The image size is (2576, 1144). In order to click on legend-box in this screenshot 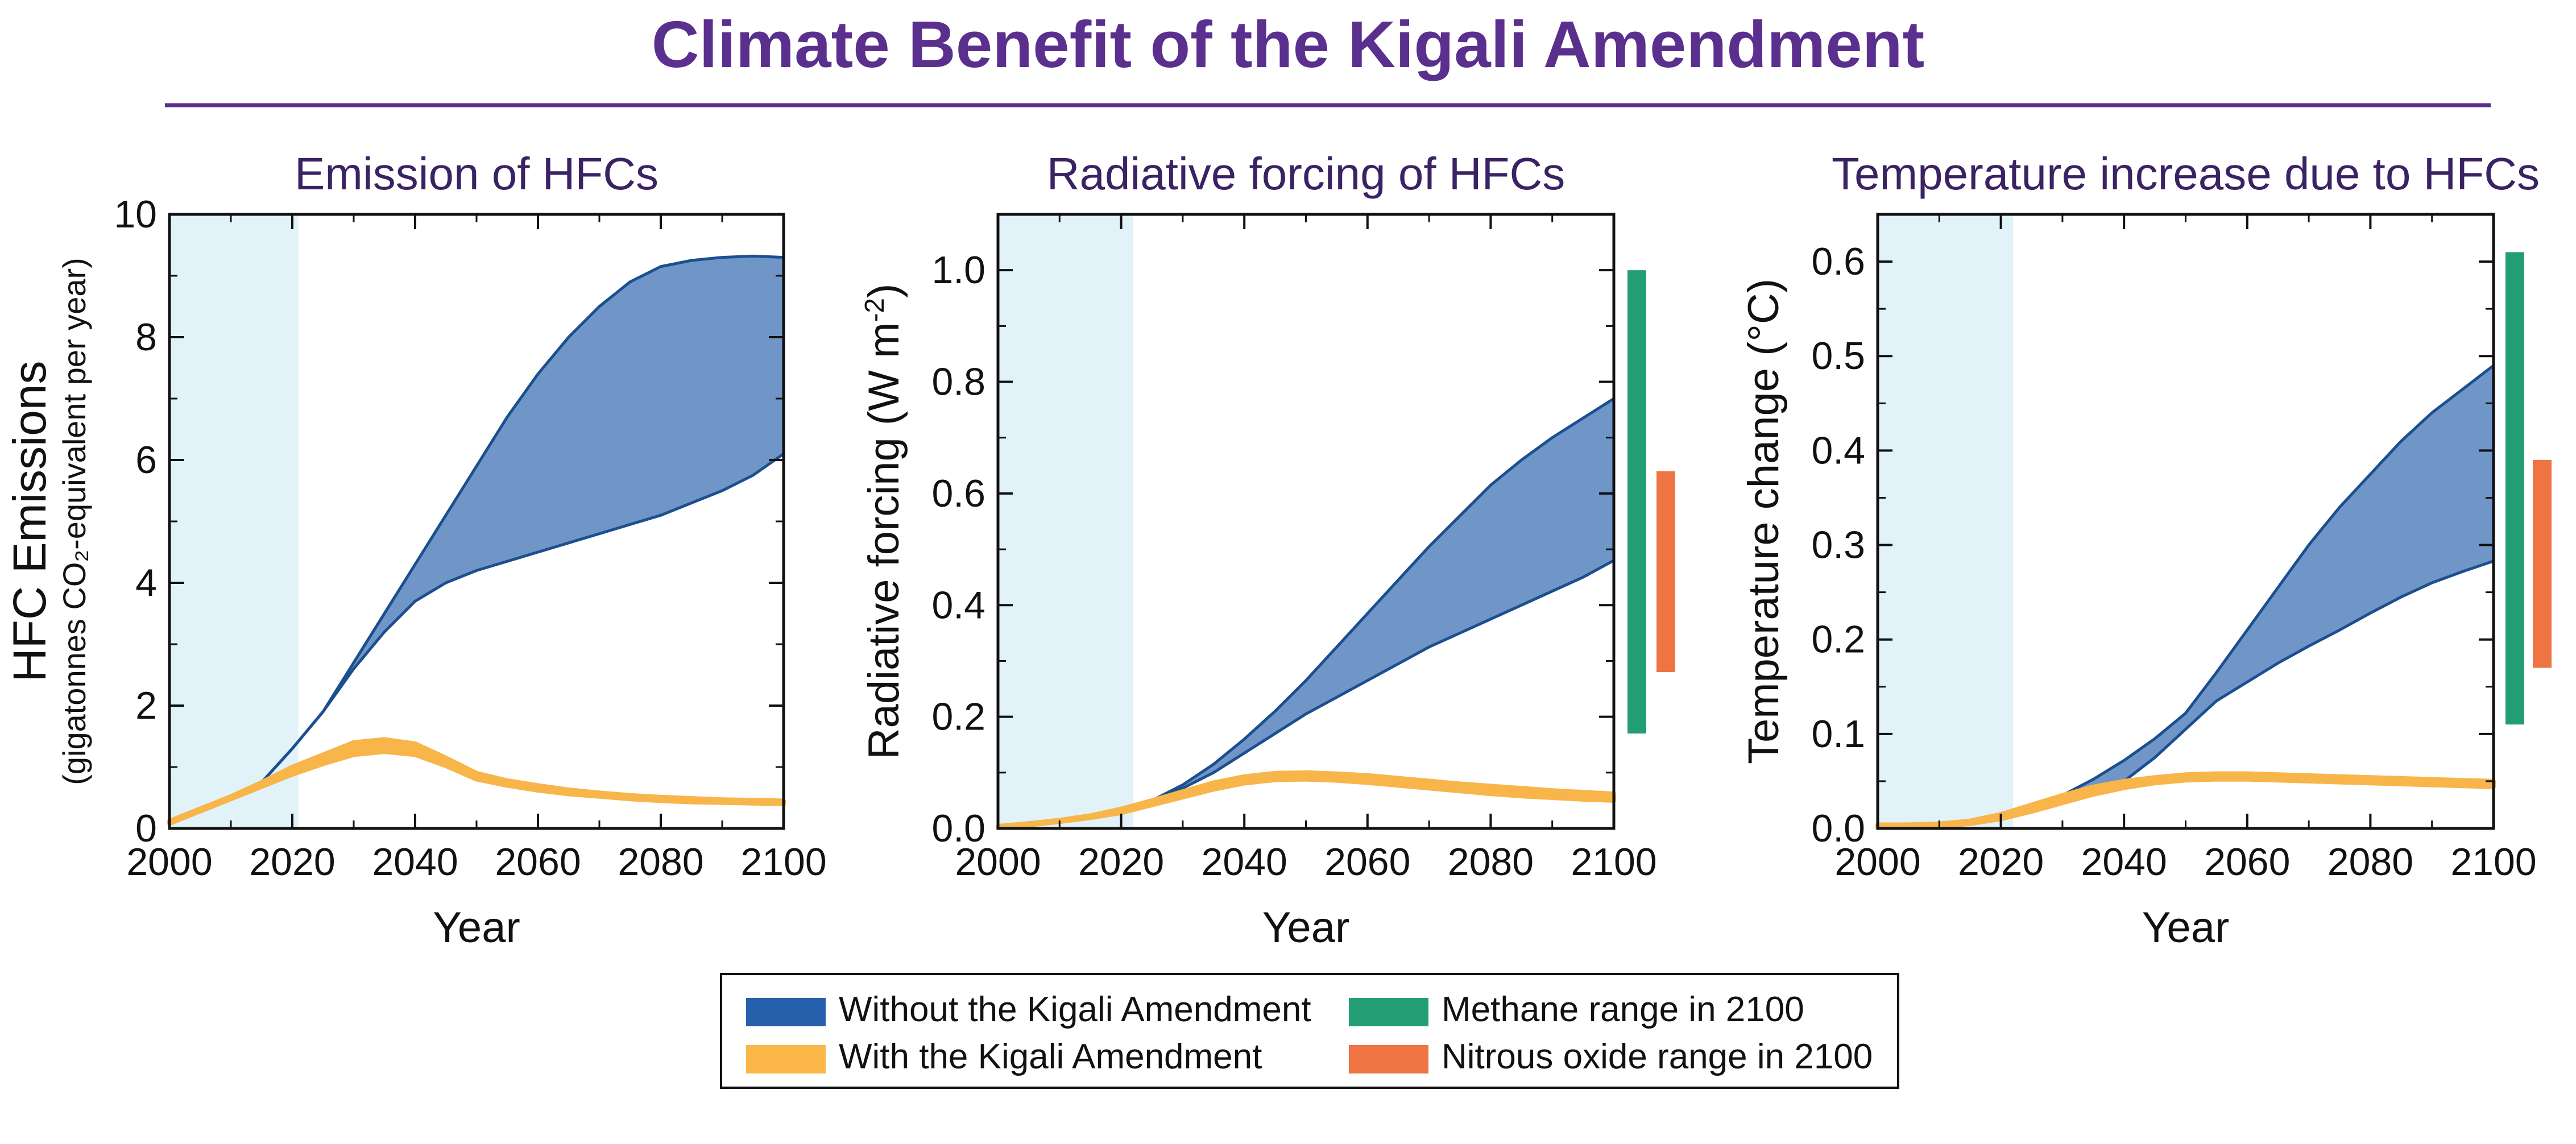, I will do `click(1309, 1031)`.